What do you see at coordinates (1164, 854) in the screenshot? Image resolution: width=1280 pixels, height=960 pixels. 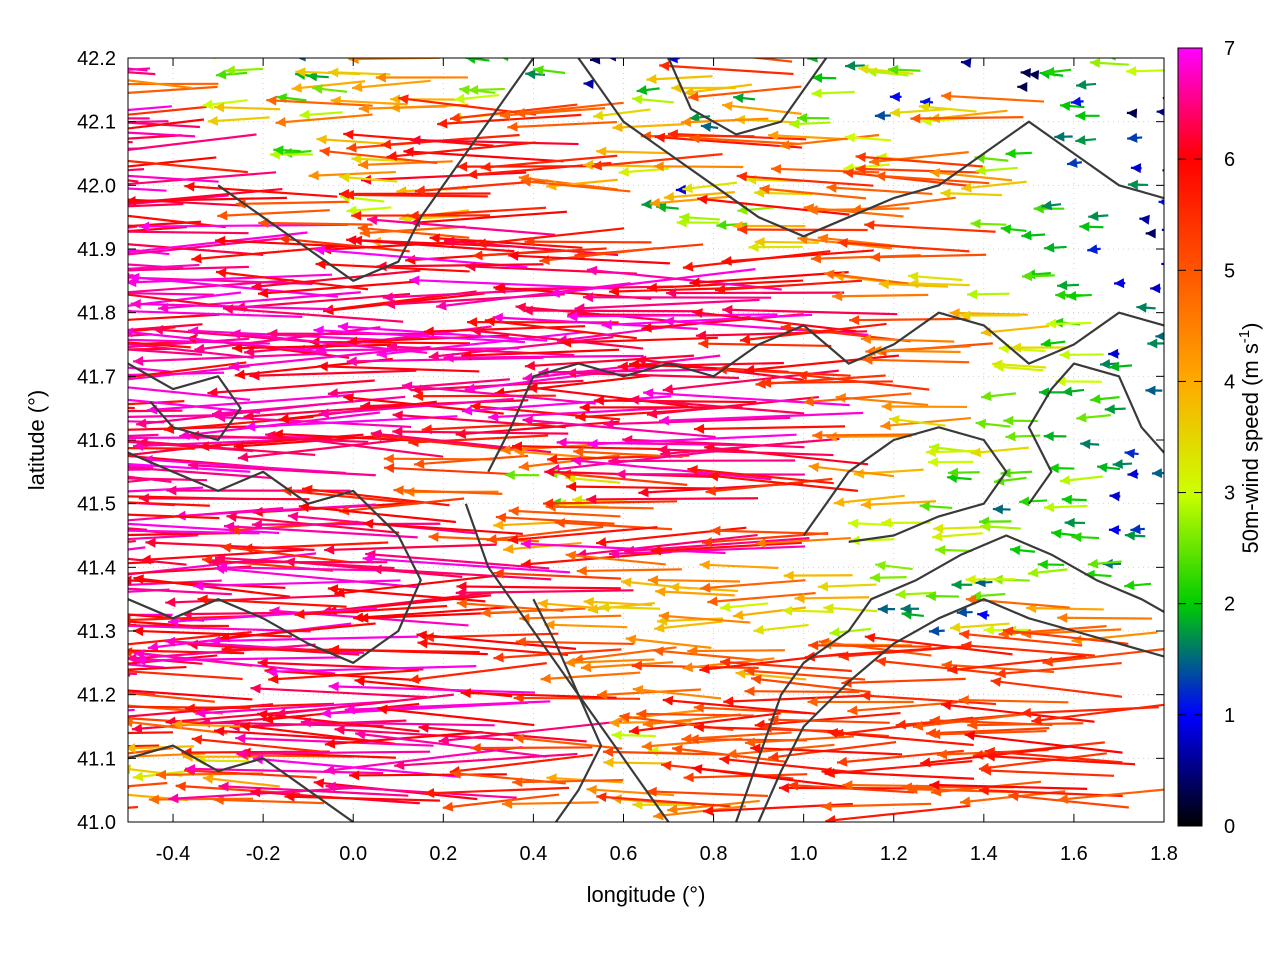 I see `x-tick-label-11: 1.8` at bounding box center [1164, 854].